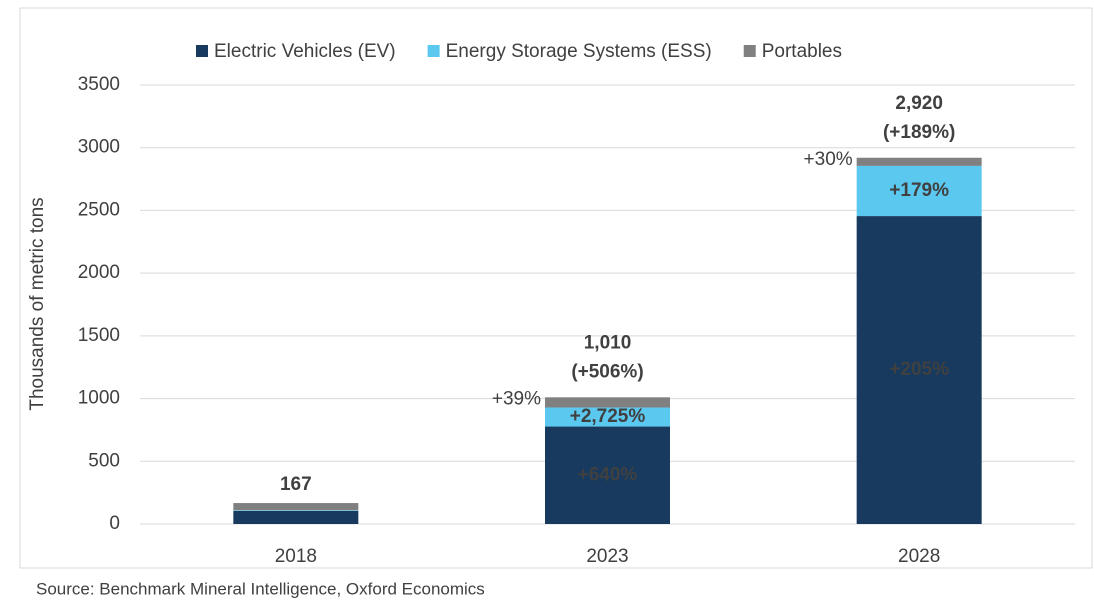 The height and width of the screenshot is (603, 1094). Describe the element at coordinates (516, 398) in the screenshot. I see `segment-label: +39%` at that location.